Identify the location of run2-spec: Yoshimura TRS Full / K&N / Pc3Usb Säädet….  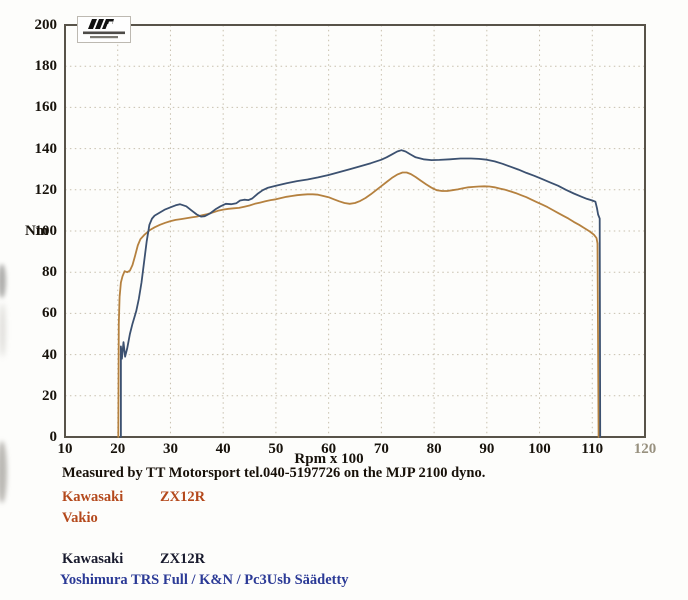
(204, 580).